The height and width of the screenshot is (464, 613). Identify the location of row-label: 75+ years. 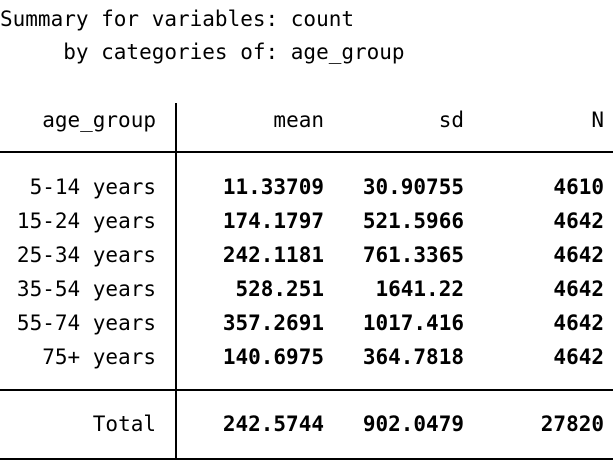
(99, 357).